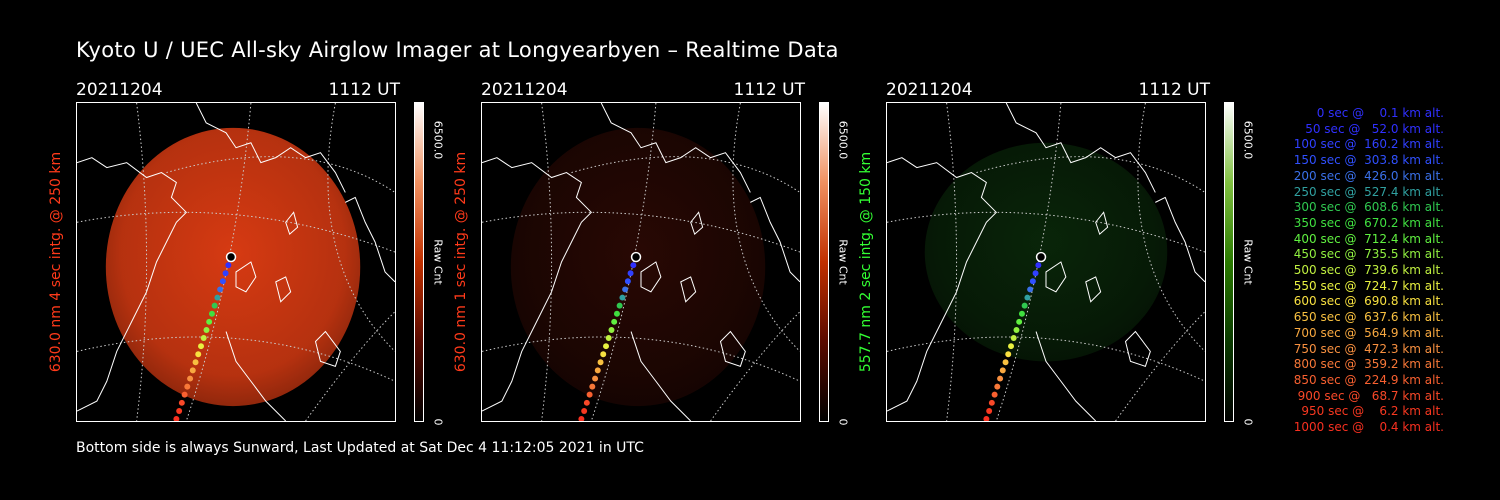 The image size is (1500, 500). Describe the element at coordinates (1370, 395) in the screenshot. I see `legend-entry: 900 sec @ 68.7 km alt.` at that location.